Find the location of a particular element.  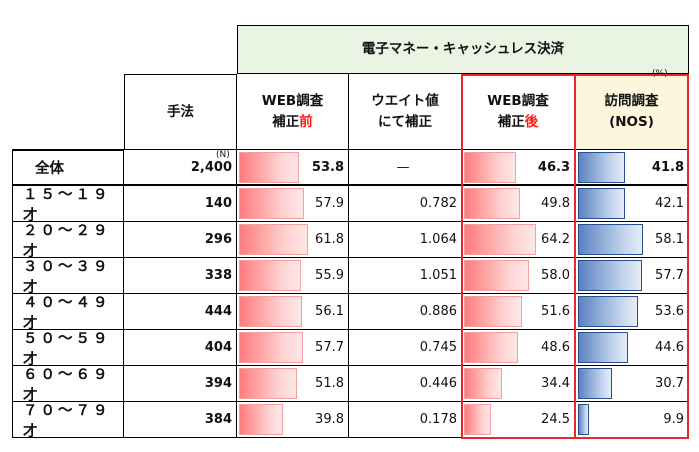

value-text: 57.7 is located at coordinates (329, 347).